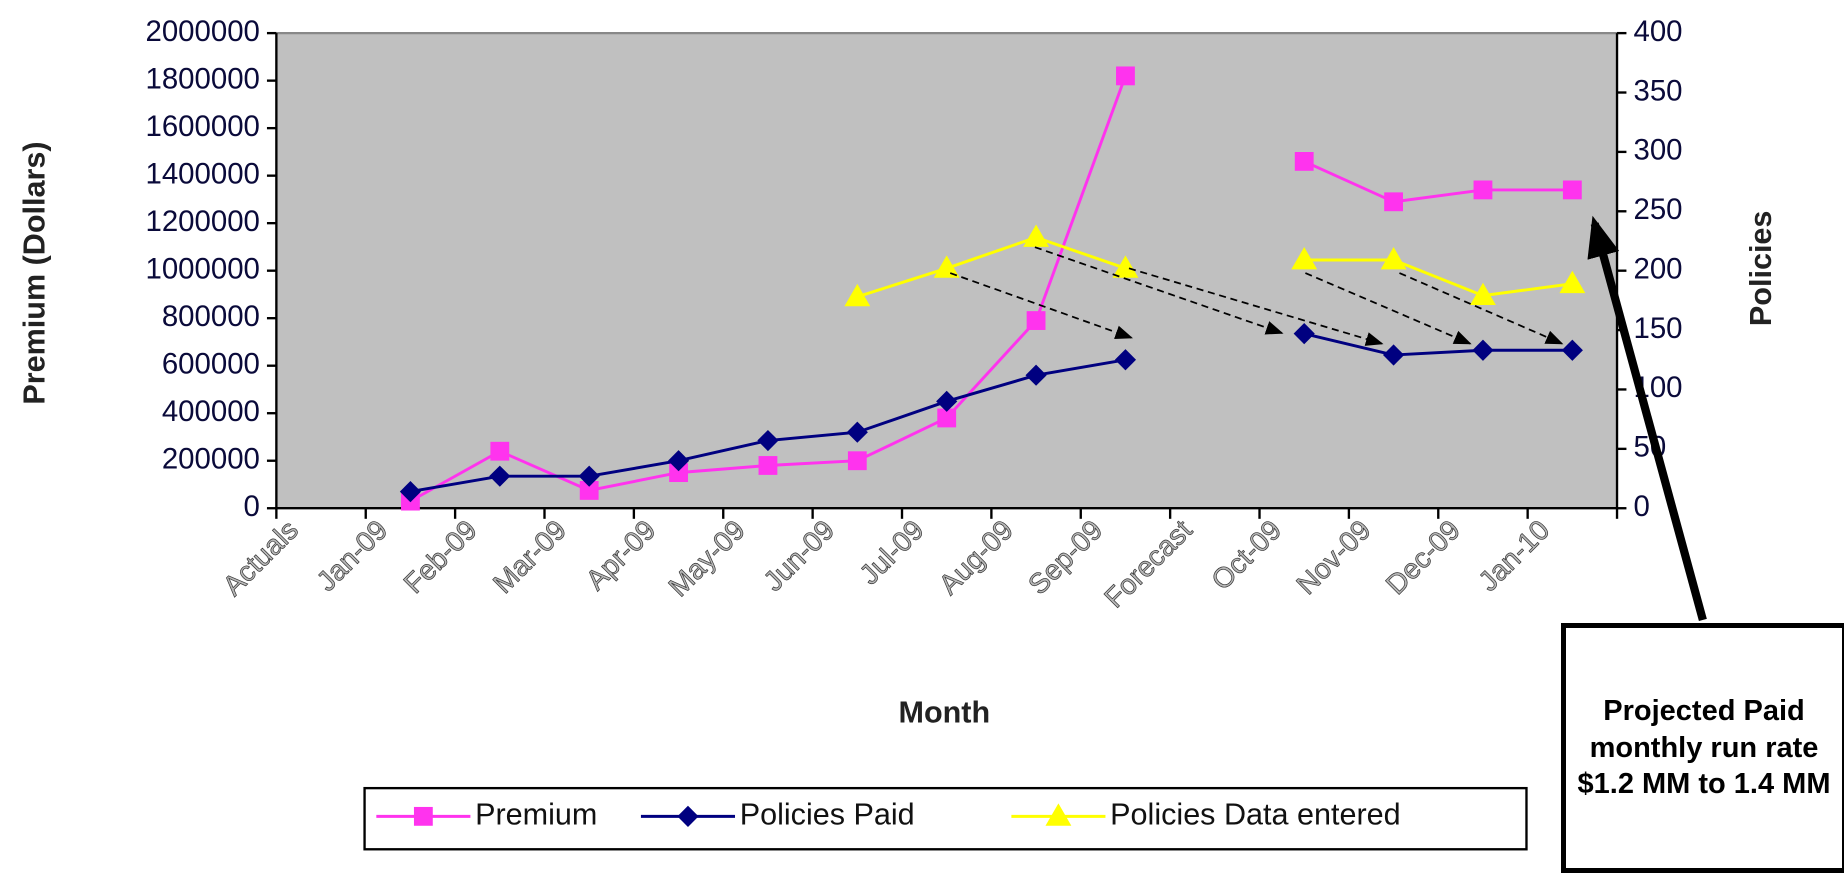 This screenshot has height=873, width=1844. What do you see at coordinates (202, 268) in the screenshot?
I see `y-tick-label: 1000000` at bounding box center [202, 268].